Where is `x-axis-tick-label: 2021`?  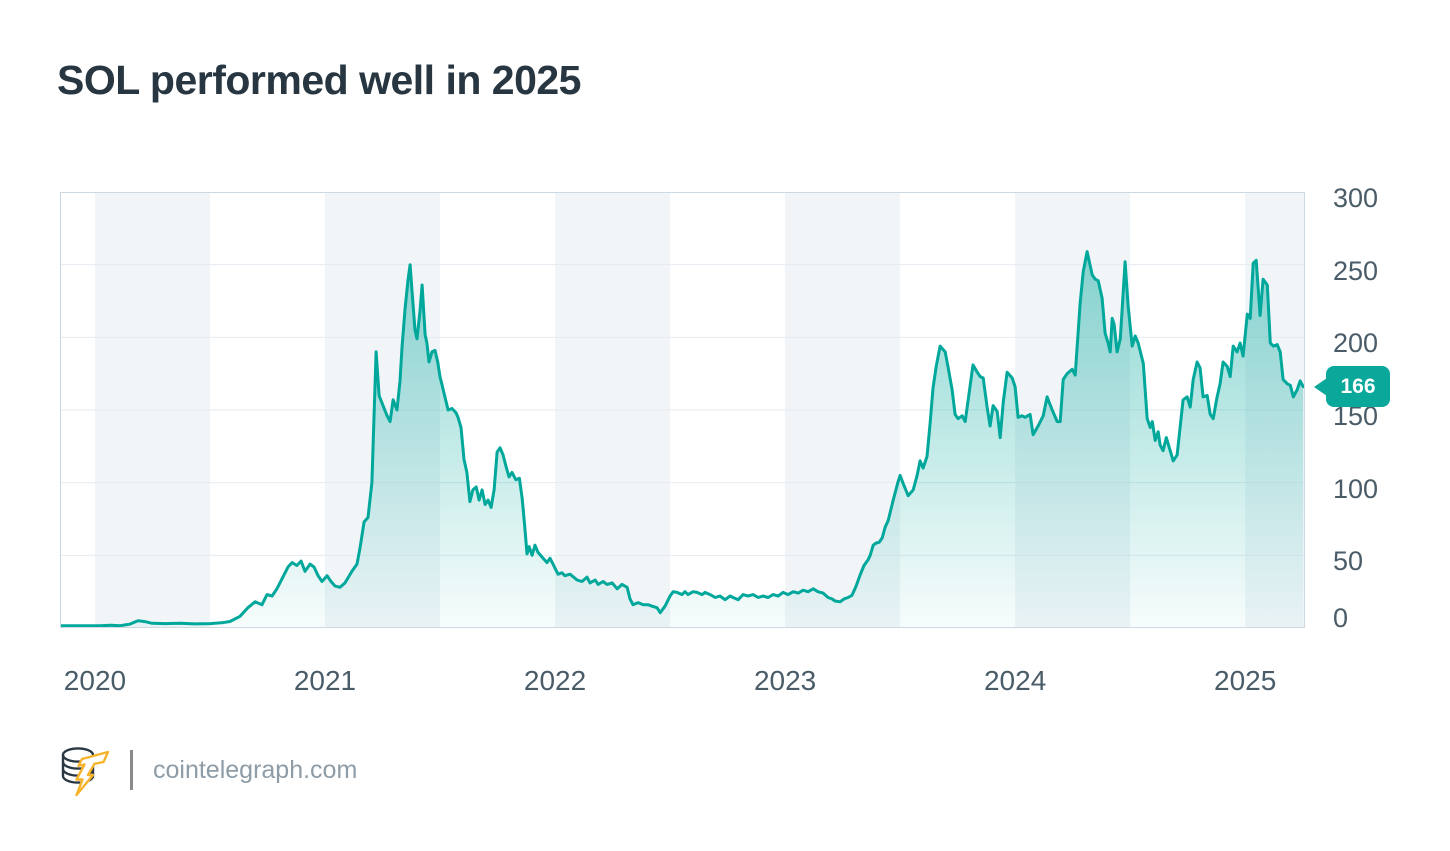
x-axis-tick-label: 2021 is located at coordinates (325, 680).